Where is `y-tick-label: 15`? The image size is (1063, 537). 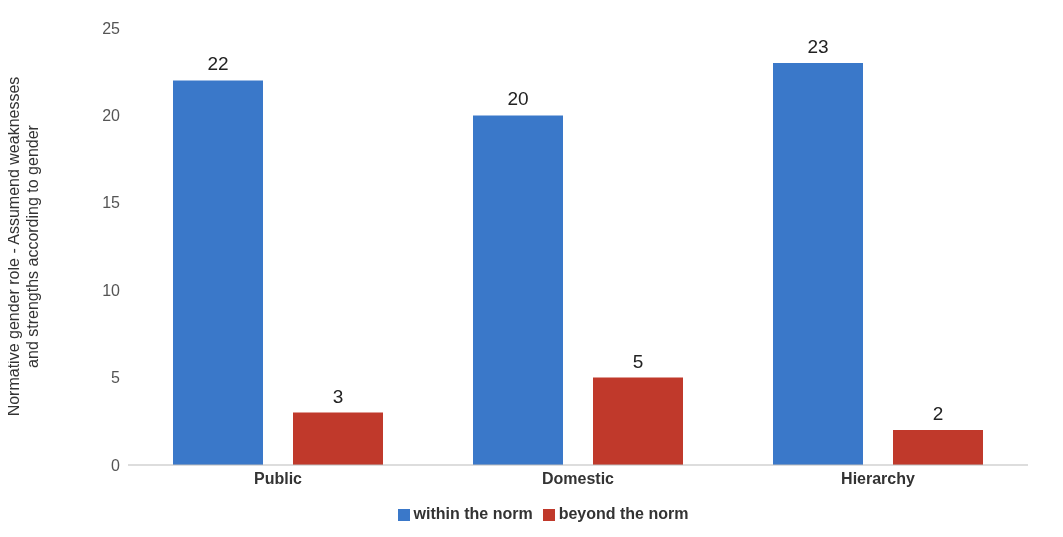 y-tick-label: 15 is located at coordinates (111, 203).